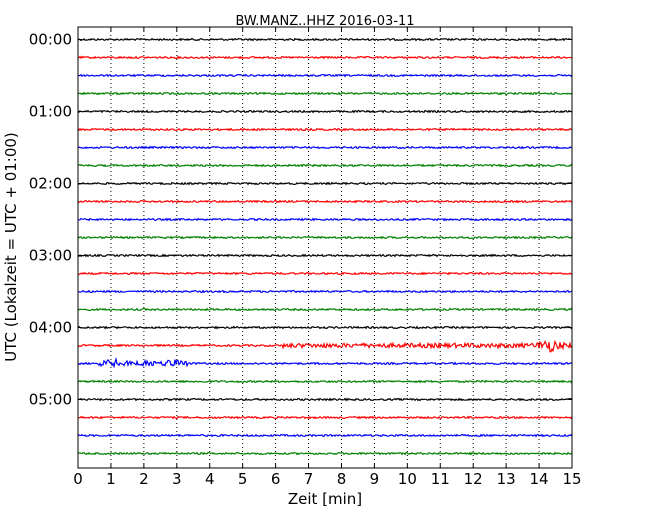 This screenshot has width=650, height=520. Describe the element at coordinates (243, 479) in the screenshot. I see `x-tick-label-5: 5` at that location.